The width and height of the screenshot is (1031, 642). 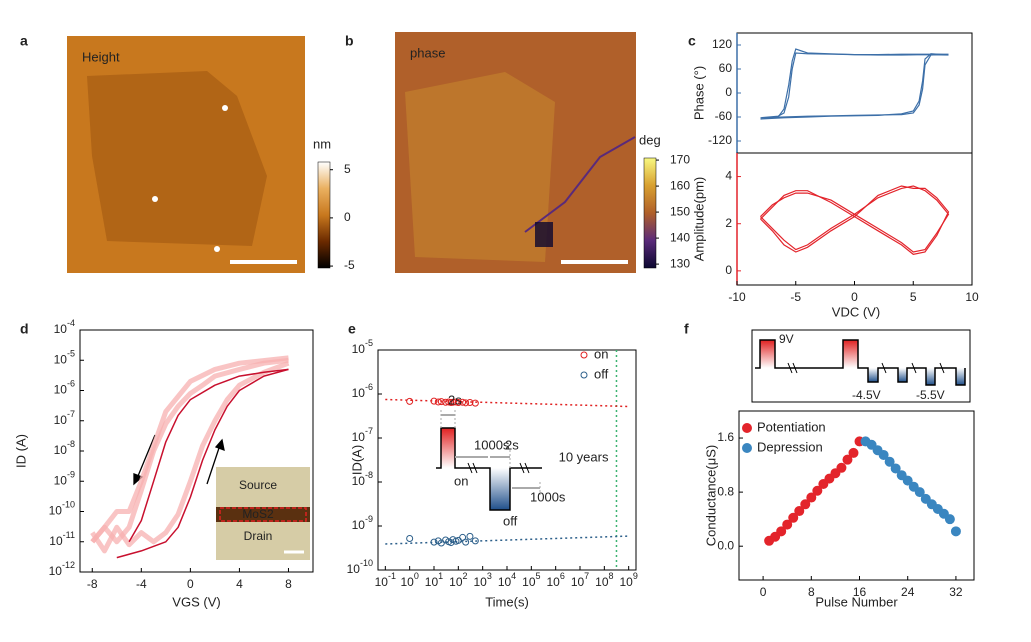 I want to click on x-tick-label: -4, so click(x=141, y=584).